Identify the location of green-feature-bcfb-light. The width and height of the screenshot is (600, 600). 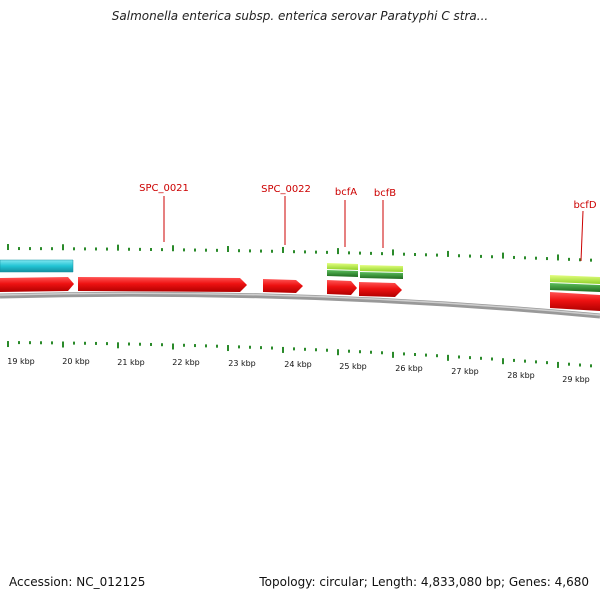
(381, 268).